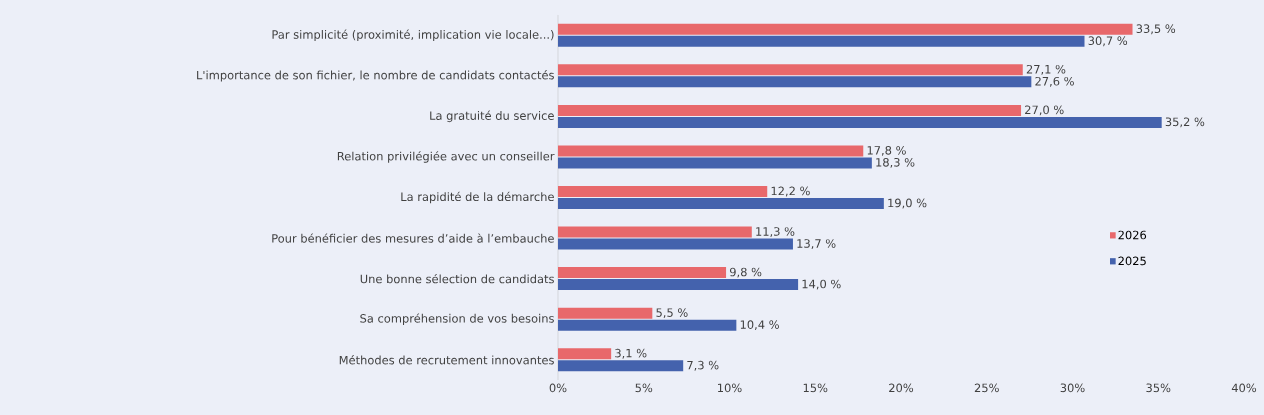  I want to click on x-tick-label: 30%, so click(1072, 388).